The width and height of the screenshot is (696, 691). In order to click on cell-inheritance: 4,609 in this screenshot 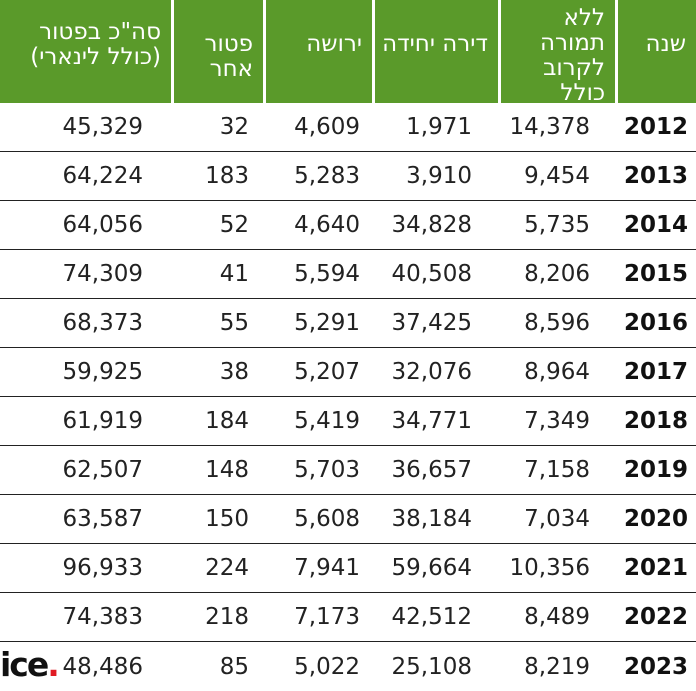, I will do `click(327, 127)`.